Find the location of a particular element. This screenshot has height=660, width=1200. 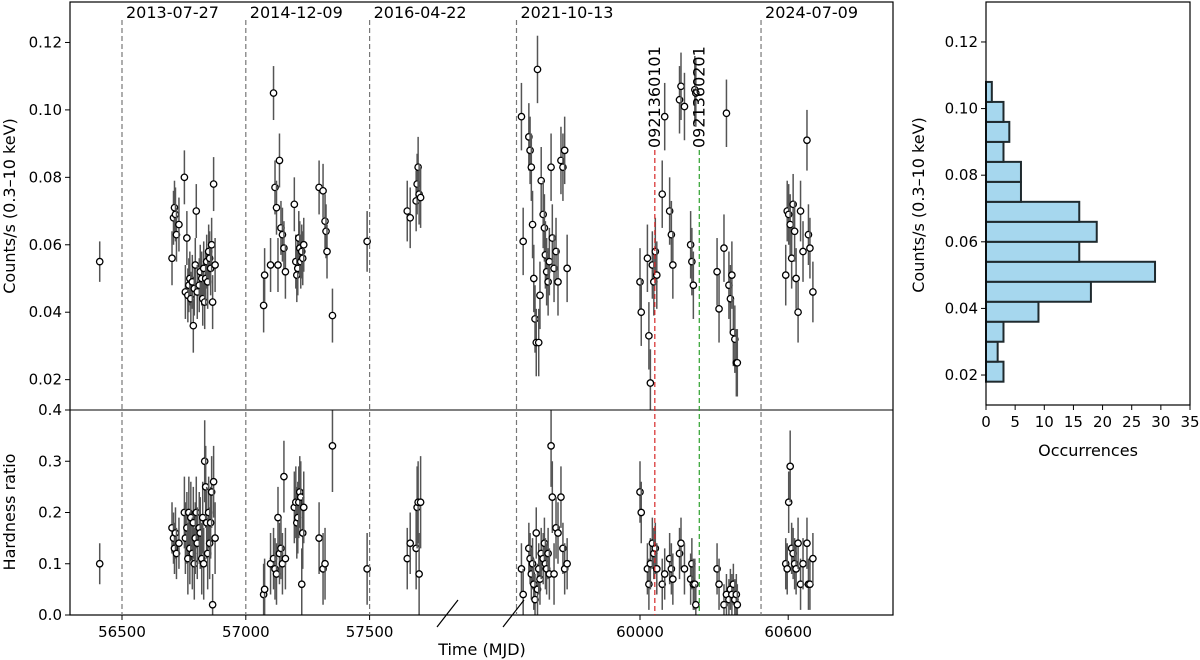

hist-y-tick-label: 0.08 is located at coordinates (961, 175).